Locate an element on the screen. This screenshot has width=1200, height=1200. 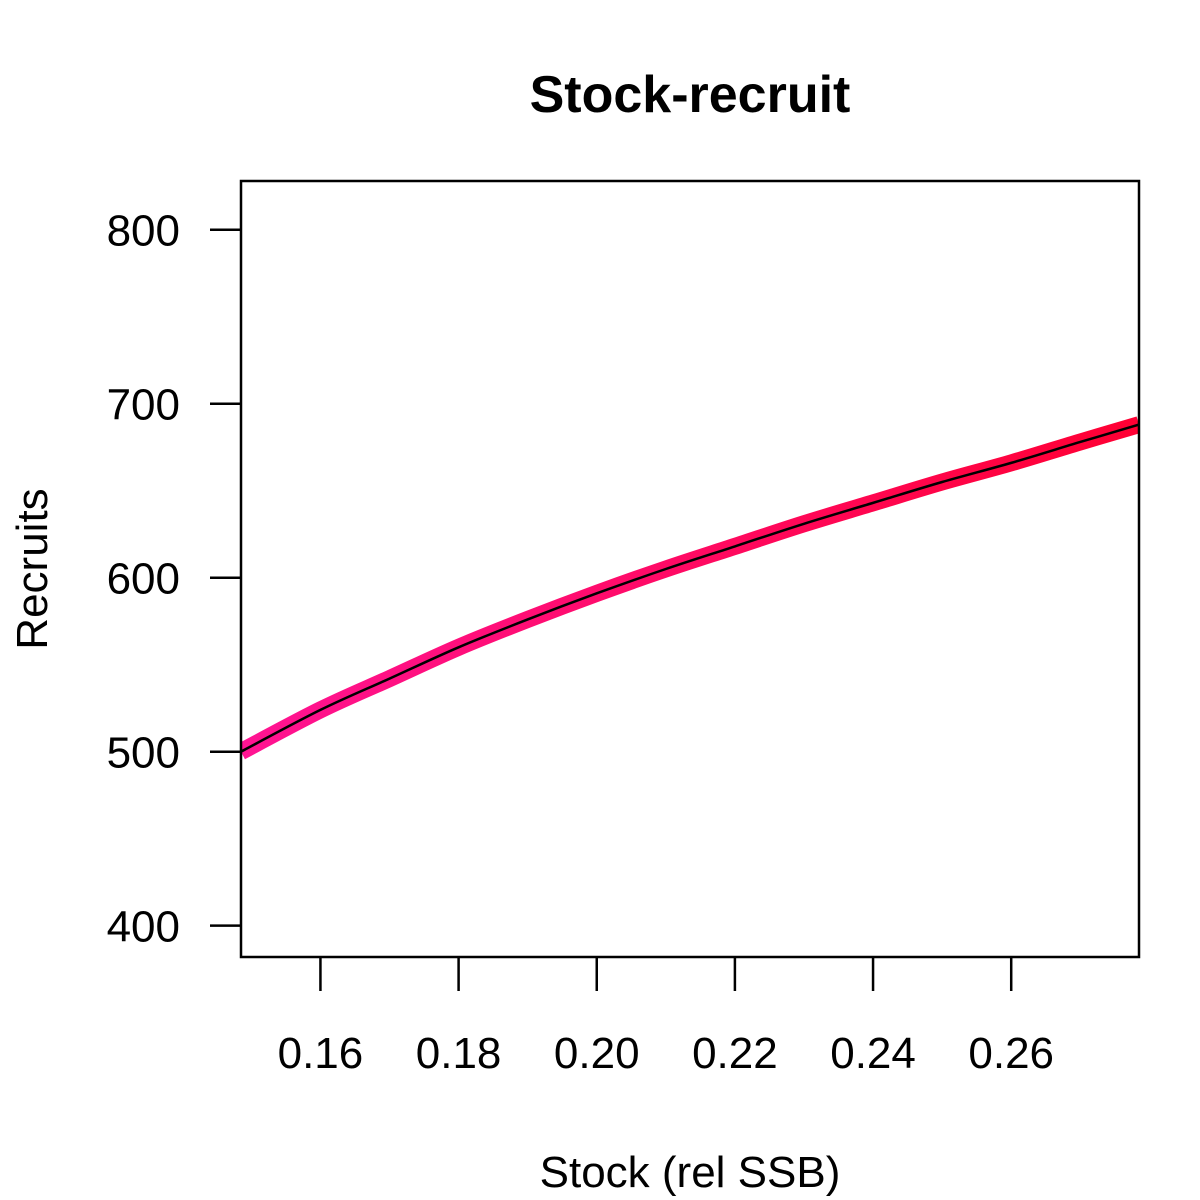
x-tick-label: 0.20 is located at coordinates (597, 1053).